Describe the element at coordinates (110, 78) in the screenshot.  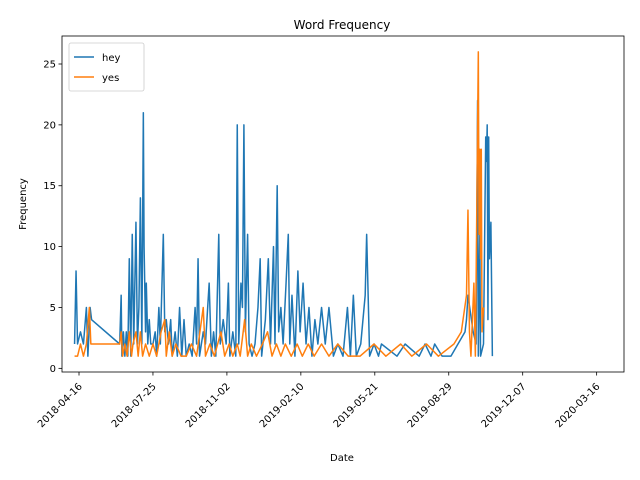
I see `legend-label-yes: yes` at that location.